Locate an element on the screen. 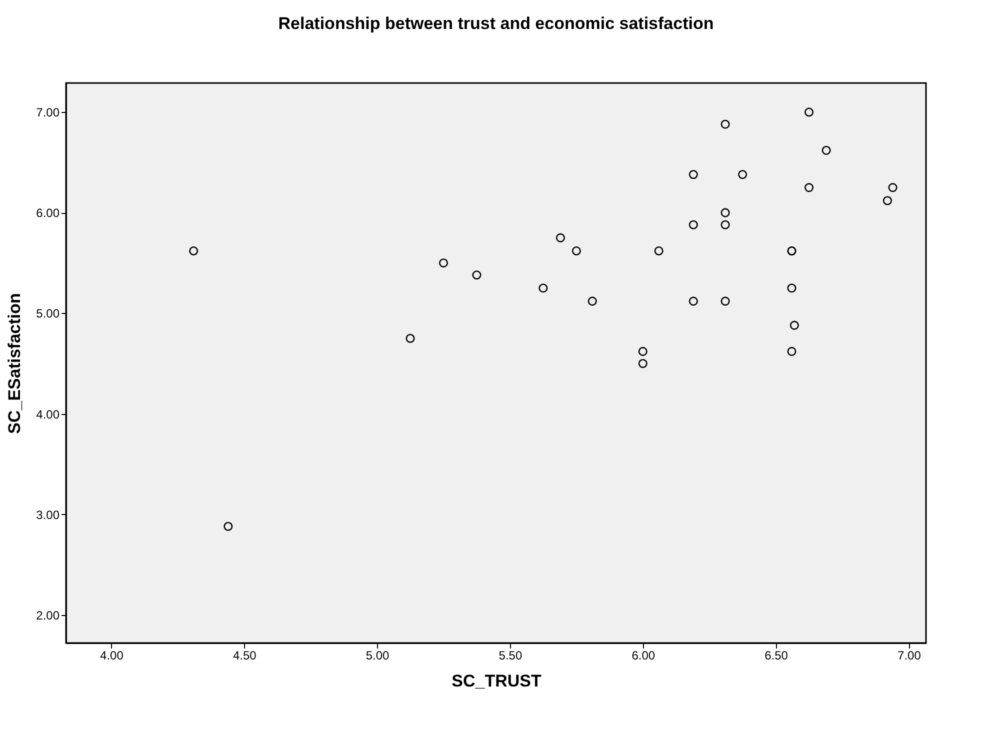 This screenshot has width=990, height=749. y-tick-label: 6.00 is located at coordinates (48, 213).